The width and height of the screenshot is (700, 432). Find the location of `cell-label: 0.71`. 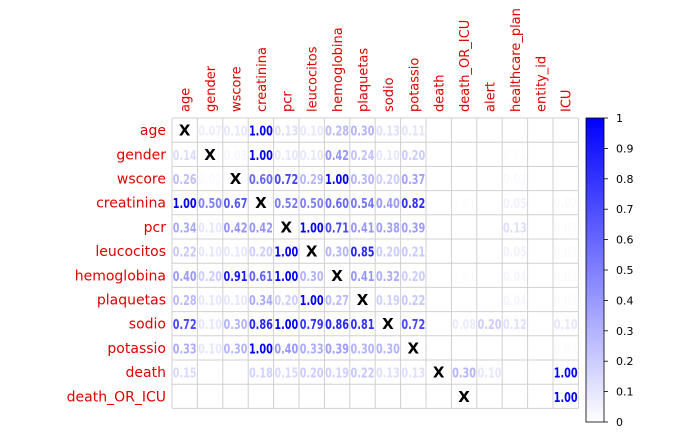

cell-label: 0.71 is located at coordinates (337, 228).